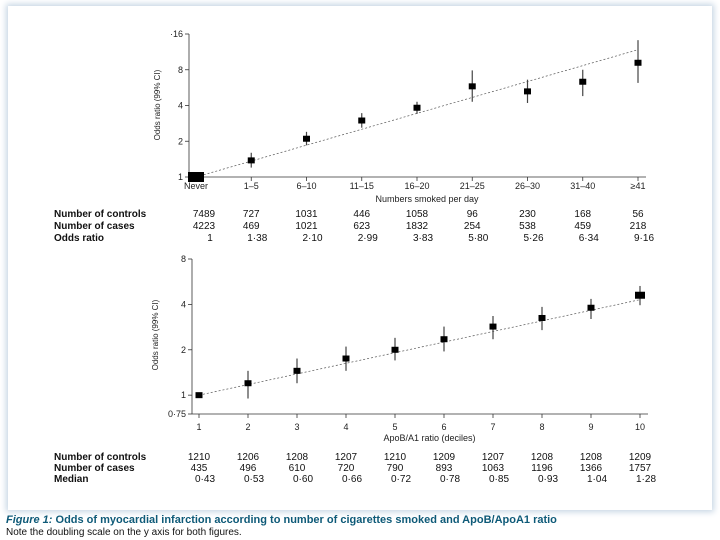  Describe the element at coordinates (251, 186) in the screenshot. I see `chart1-xtick-label: 1–5` at that location.